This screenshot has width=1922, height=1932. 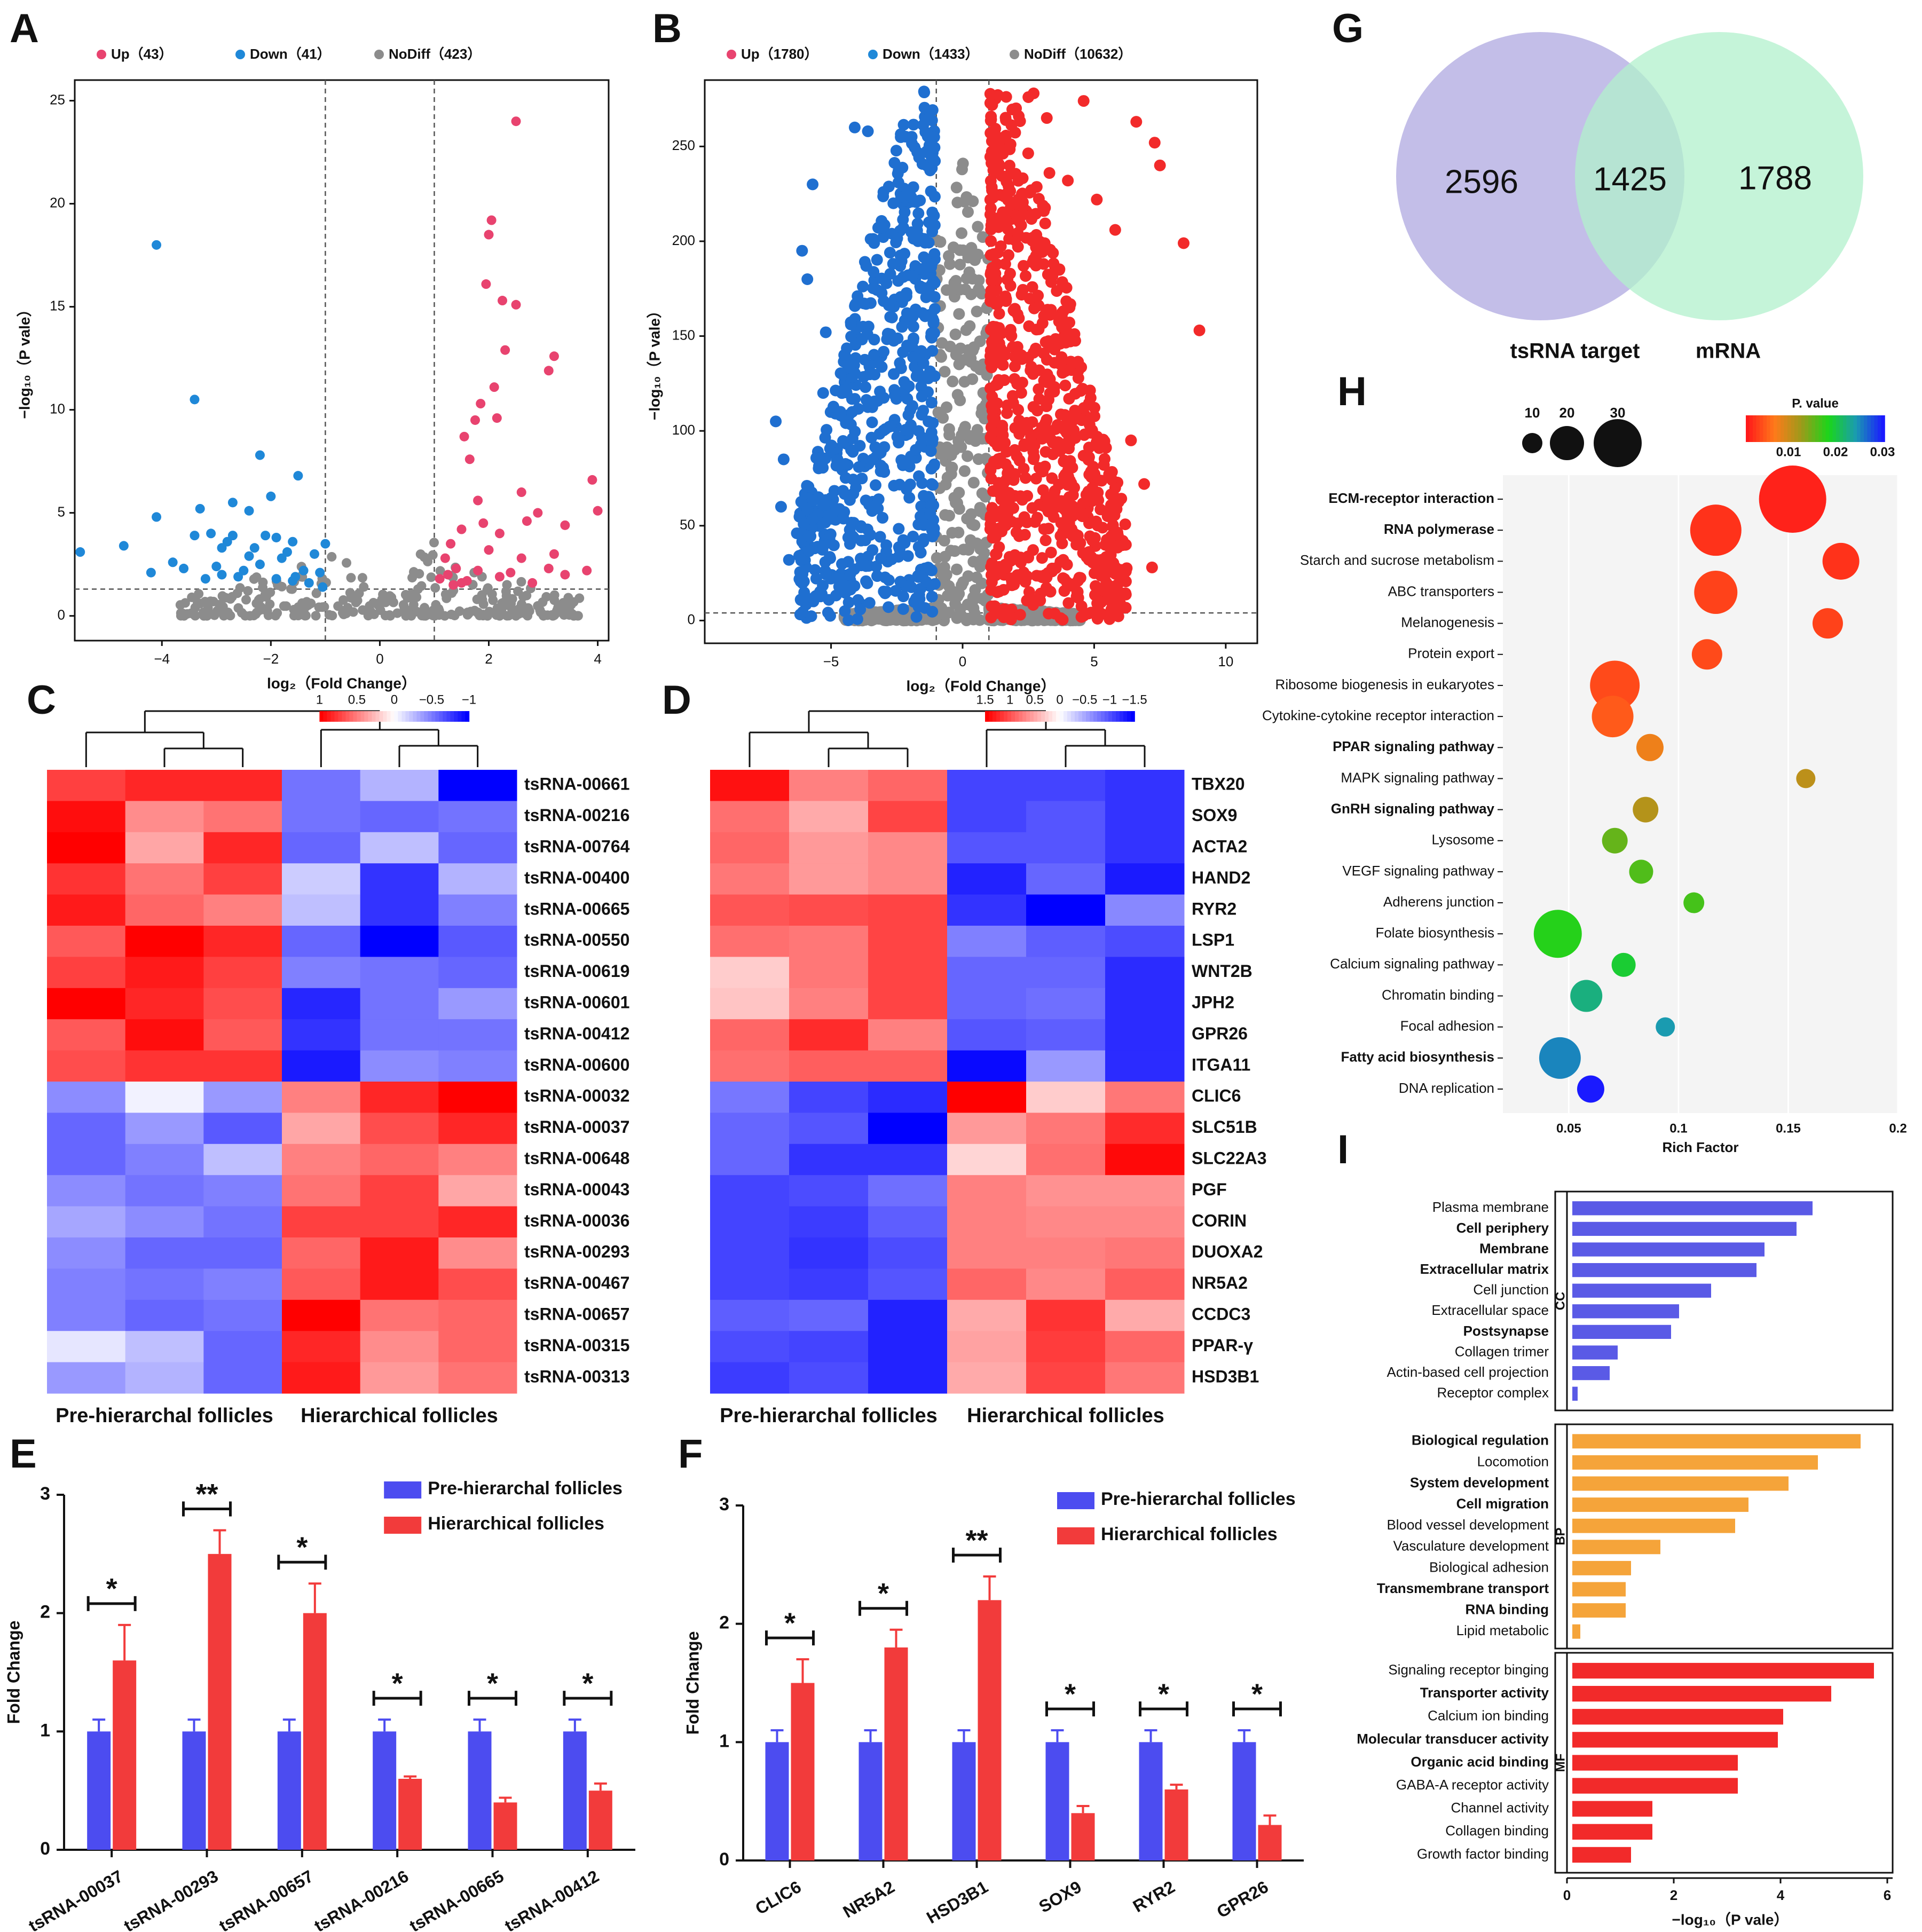 I want to click on volcano-a-ytick-label: 5, so click(x=61, y=512).